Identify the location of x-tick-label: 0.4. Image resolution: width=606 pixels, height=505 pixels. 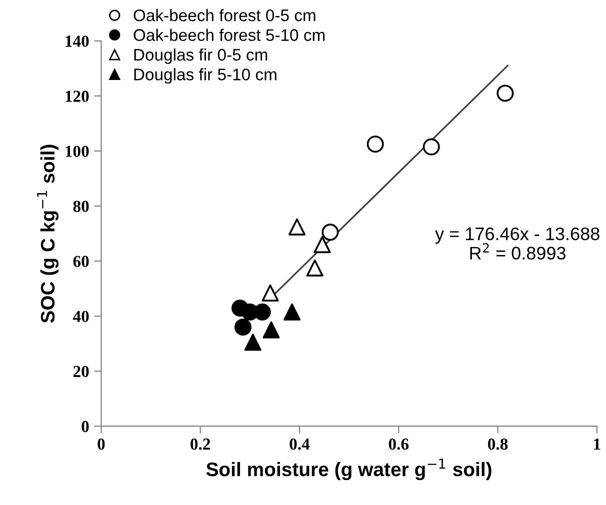
(300, 444).